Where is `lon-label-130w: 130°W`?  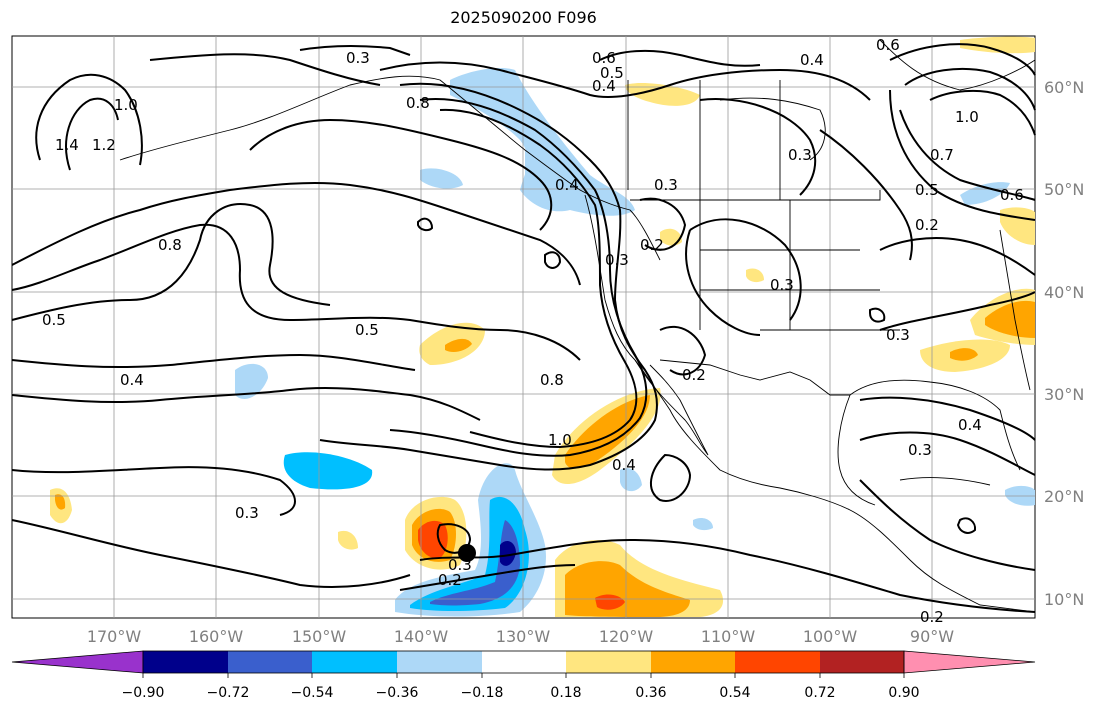
lon-label-130w: 130°W is located at coordinates (523, 636).